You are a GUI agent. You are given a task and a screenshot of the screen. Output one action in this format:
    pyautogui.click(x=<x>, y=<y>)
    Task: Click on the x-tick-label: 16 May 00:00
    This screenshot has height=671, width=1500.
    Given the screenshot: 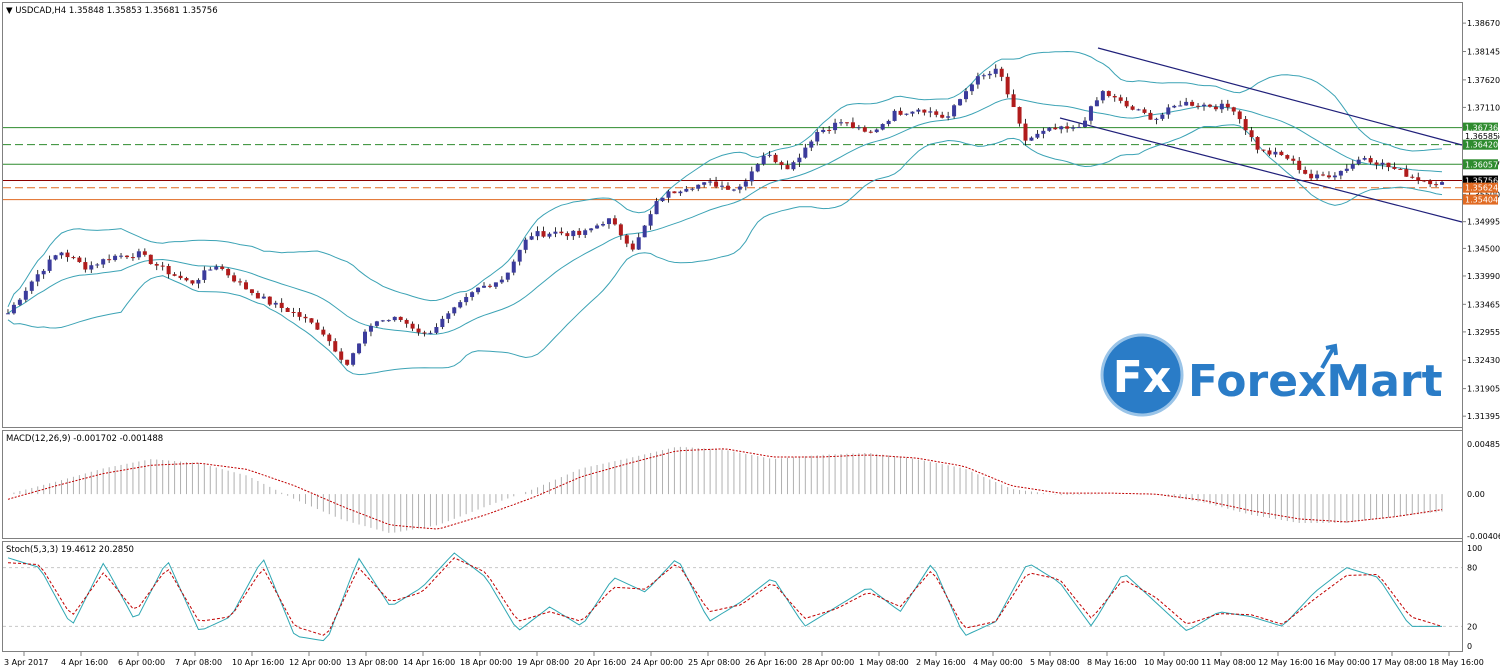 What is the action you would take?
    pyautogui.click(x=1342, y=662)
    